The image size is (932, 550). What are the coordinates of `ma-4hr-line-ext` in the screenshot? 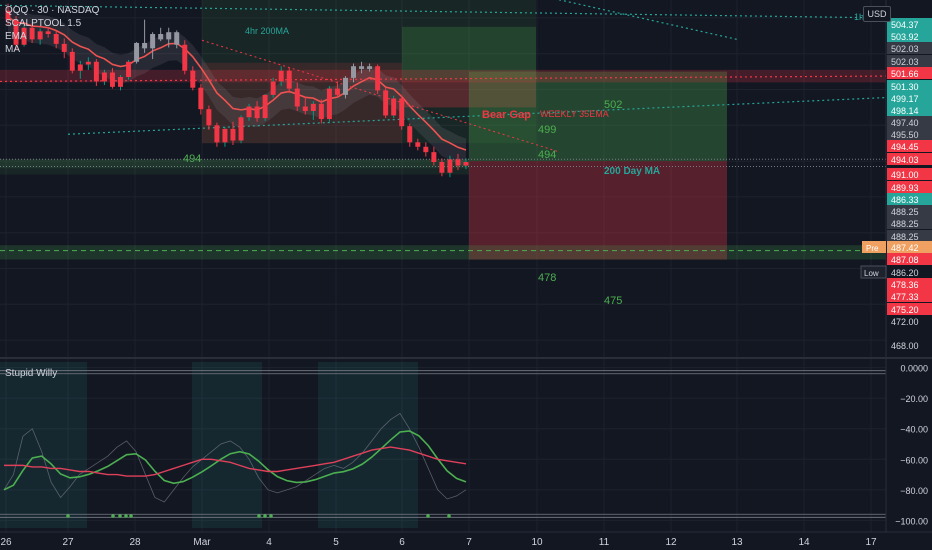 It's located at (647, 20).